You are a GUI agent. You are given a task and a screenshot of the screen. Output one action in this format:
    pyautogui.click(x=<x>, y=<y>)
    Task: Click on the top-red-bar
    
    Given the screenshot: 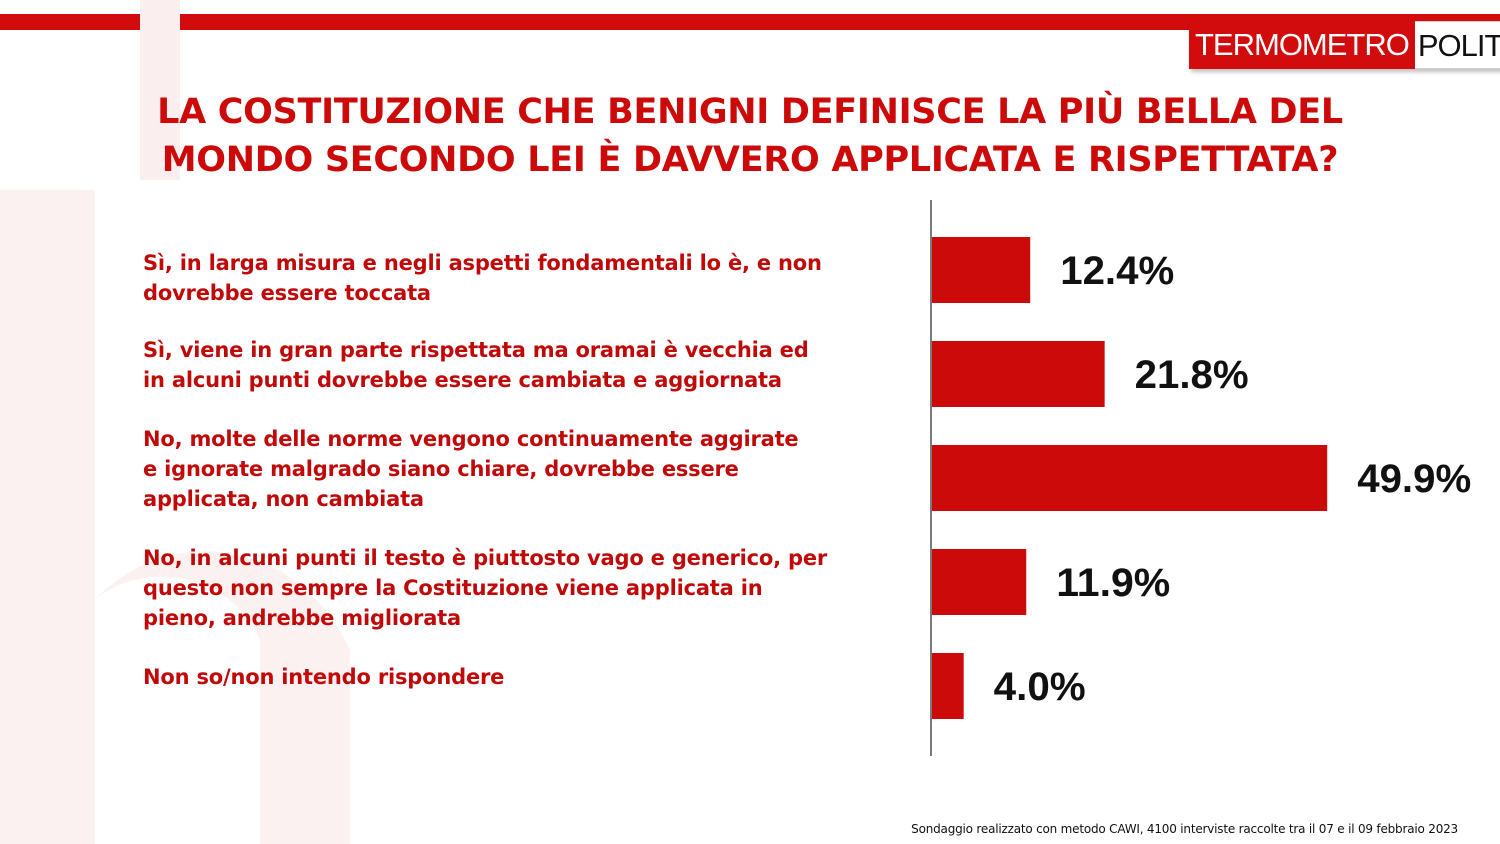 What is the action you would take?
    pyautogui.click(x=750, y=22)
    